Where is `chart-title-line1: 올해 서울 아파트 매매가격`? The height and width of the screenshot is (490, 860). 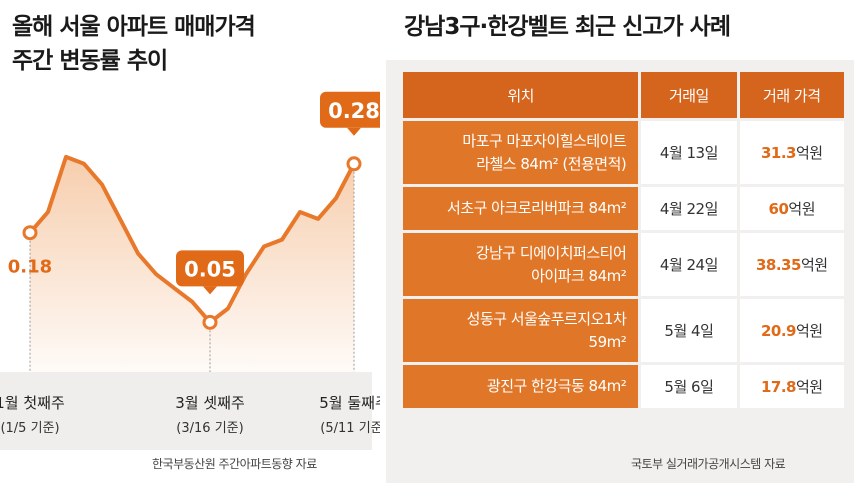 chart-title-line1: 올해 서울 아파트 매매가격 is located at coordinates (134, 27).